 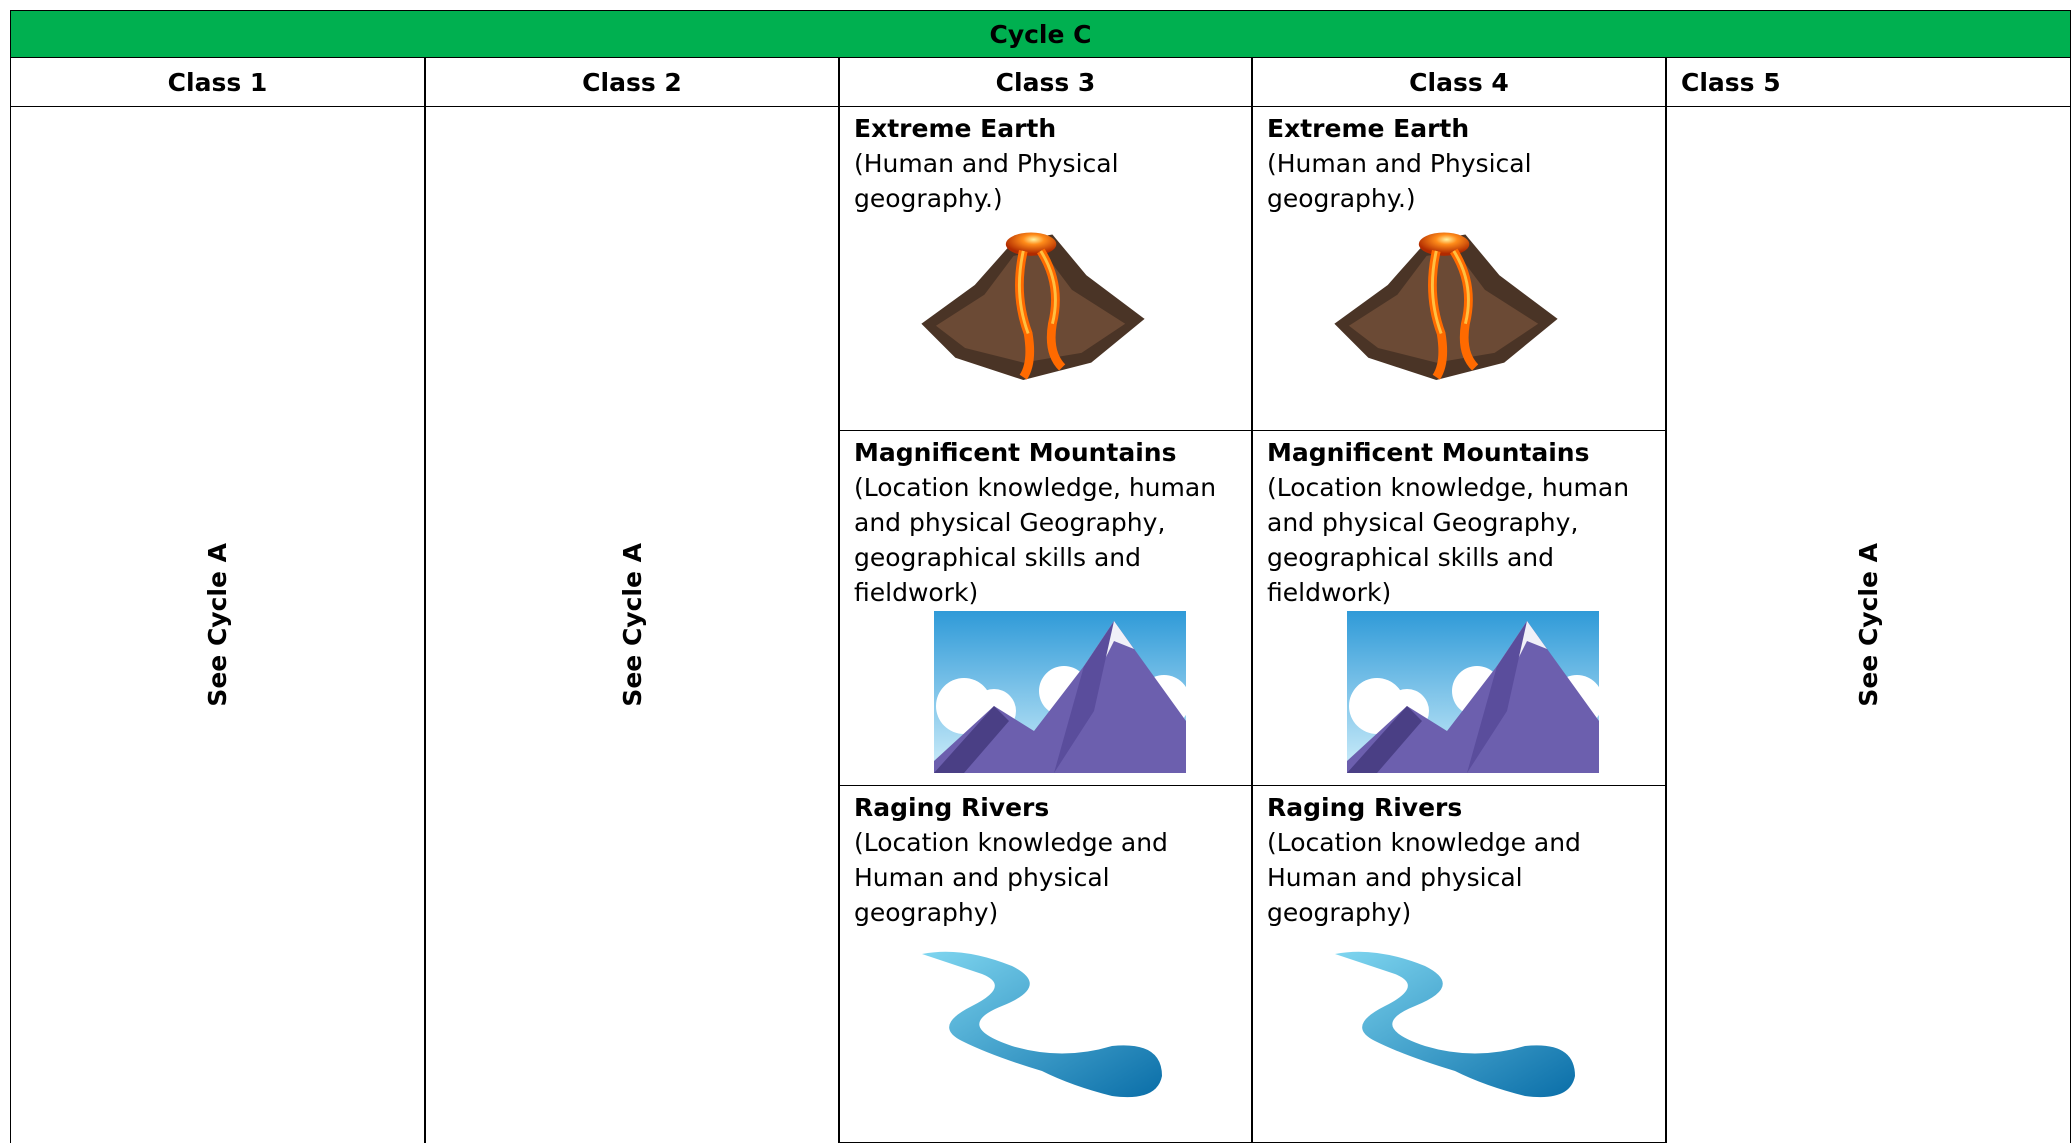 What do you see at coordinates (1459, 82) in the screenshot?
I see `column-header: Class 4` at bounding box center [1459, 82].